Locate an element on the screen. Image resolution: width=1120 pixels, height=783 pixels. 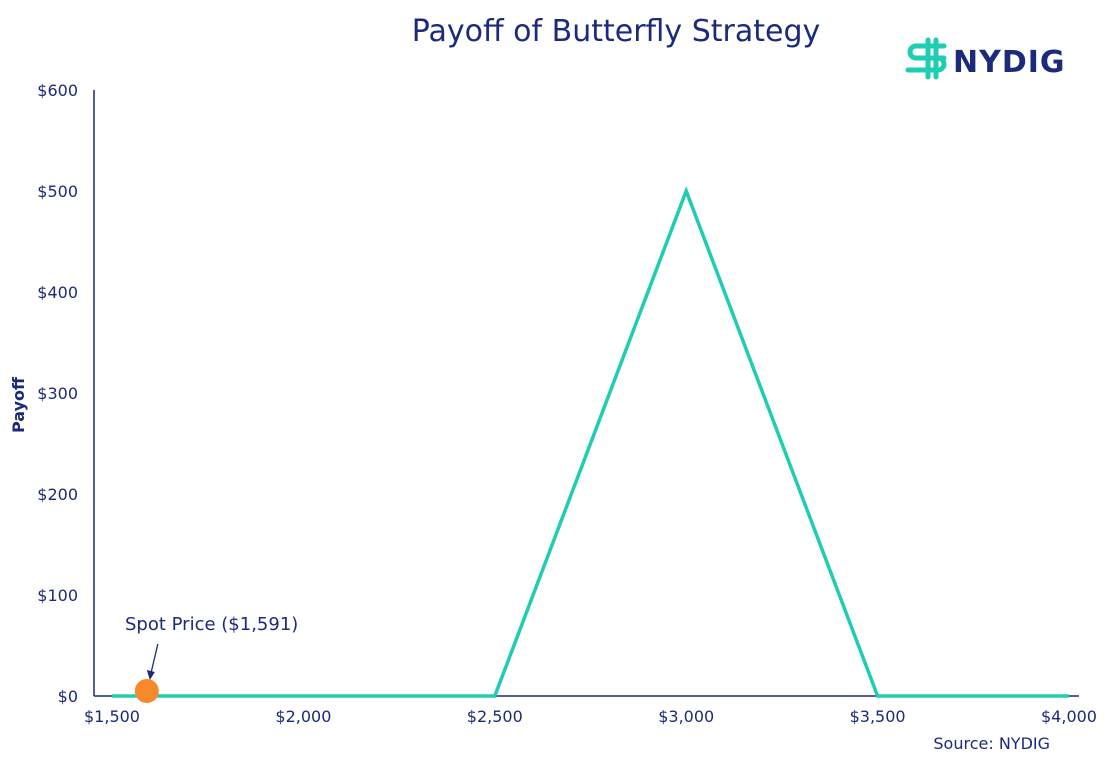
logo-wordmark: NYDIG is located at coordinates (1009, 62).